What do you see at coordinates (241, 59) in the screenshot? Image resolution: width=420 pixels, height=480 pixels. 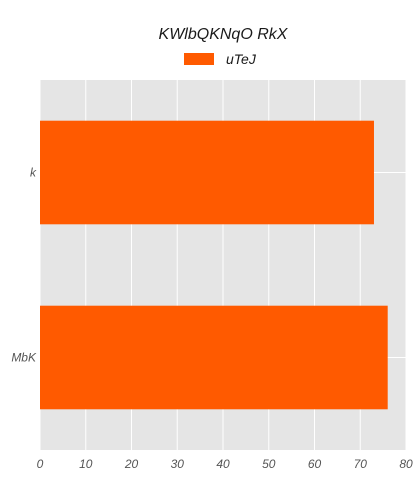 I see `legend-label: uTeJ` at bounding box center [241, 59].